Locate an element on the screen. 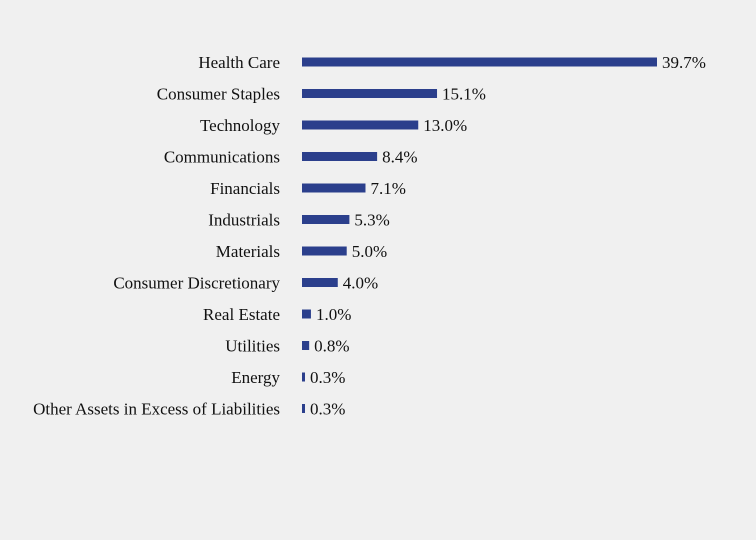 Image resolution: width=756 pixels, height=540 pixels. category-label: Financials is located at coordinates (245, 188).